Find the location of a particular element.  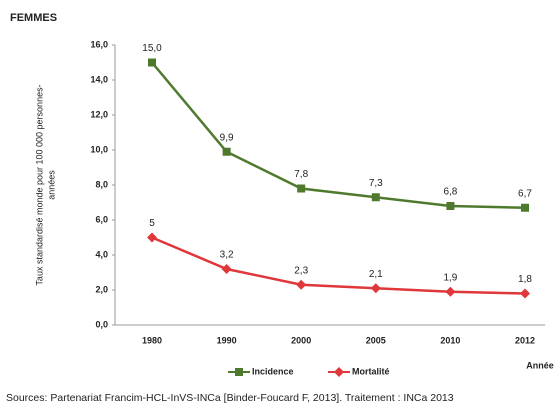

y-axis-label: années is located at coordinates (51, 185).